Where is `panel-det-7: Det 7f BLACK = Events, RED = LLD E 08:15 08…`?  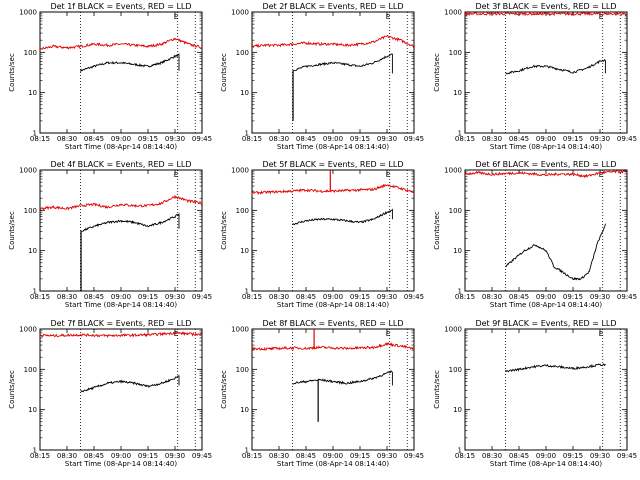
panel-det-7: Det 7f BLACK = Events, RED = LLD E 08:15 08… is located at coordinates (110, 393).